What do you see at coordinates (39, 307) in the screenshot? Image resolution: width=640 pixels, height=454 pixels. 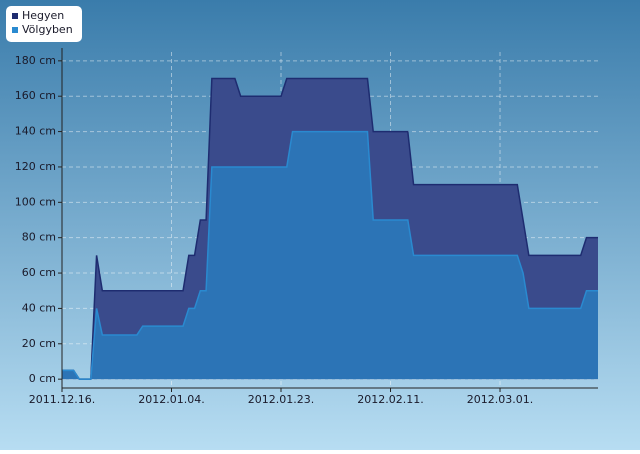 I see `y-tick-label: 40 cm` at bounding box center [39, 307].